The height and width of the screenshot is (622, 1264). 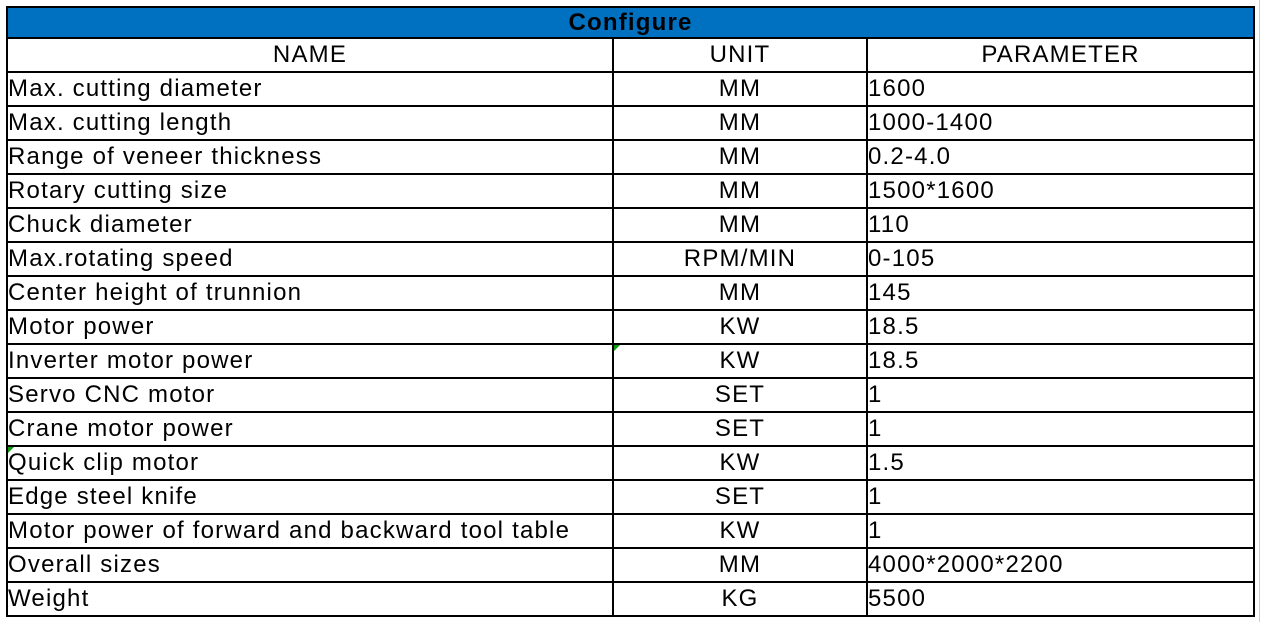 I want to click on cell-name: Servo CNC motor, so click(x=310, y=395).